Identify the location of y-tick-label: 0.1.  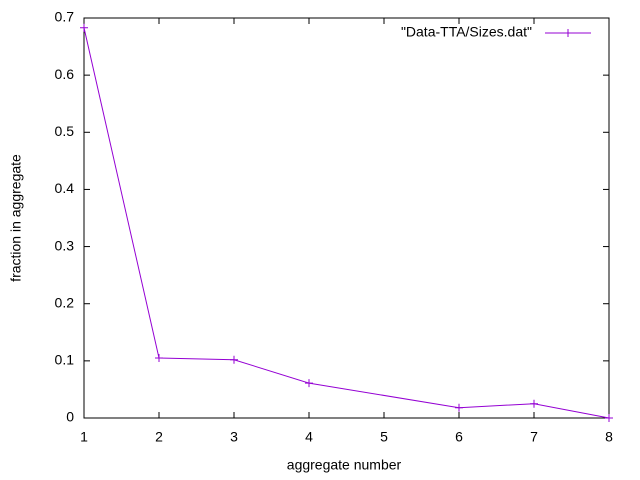
(65, 360).